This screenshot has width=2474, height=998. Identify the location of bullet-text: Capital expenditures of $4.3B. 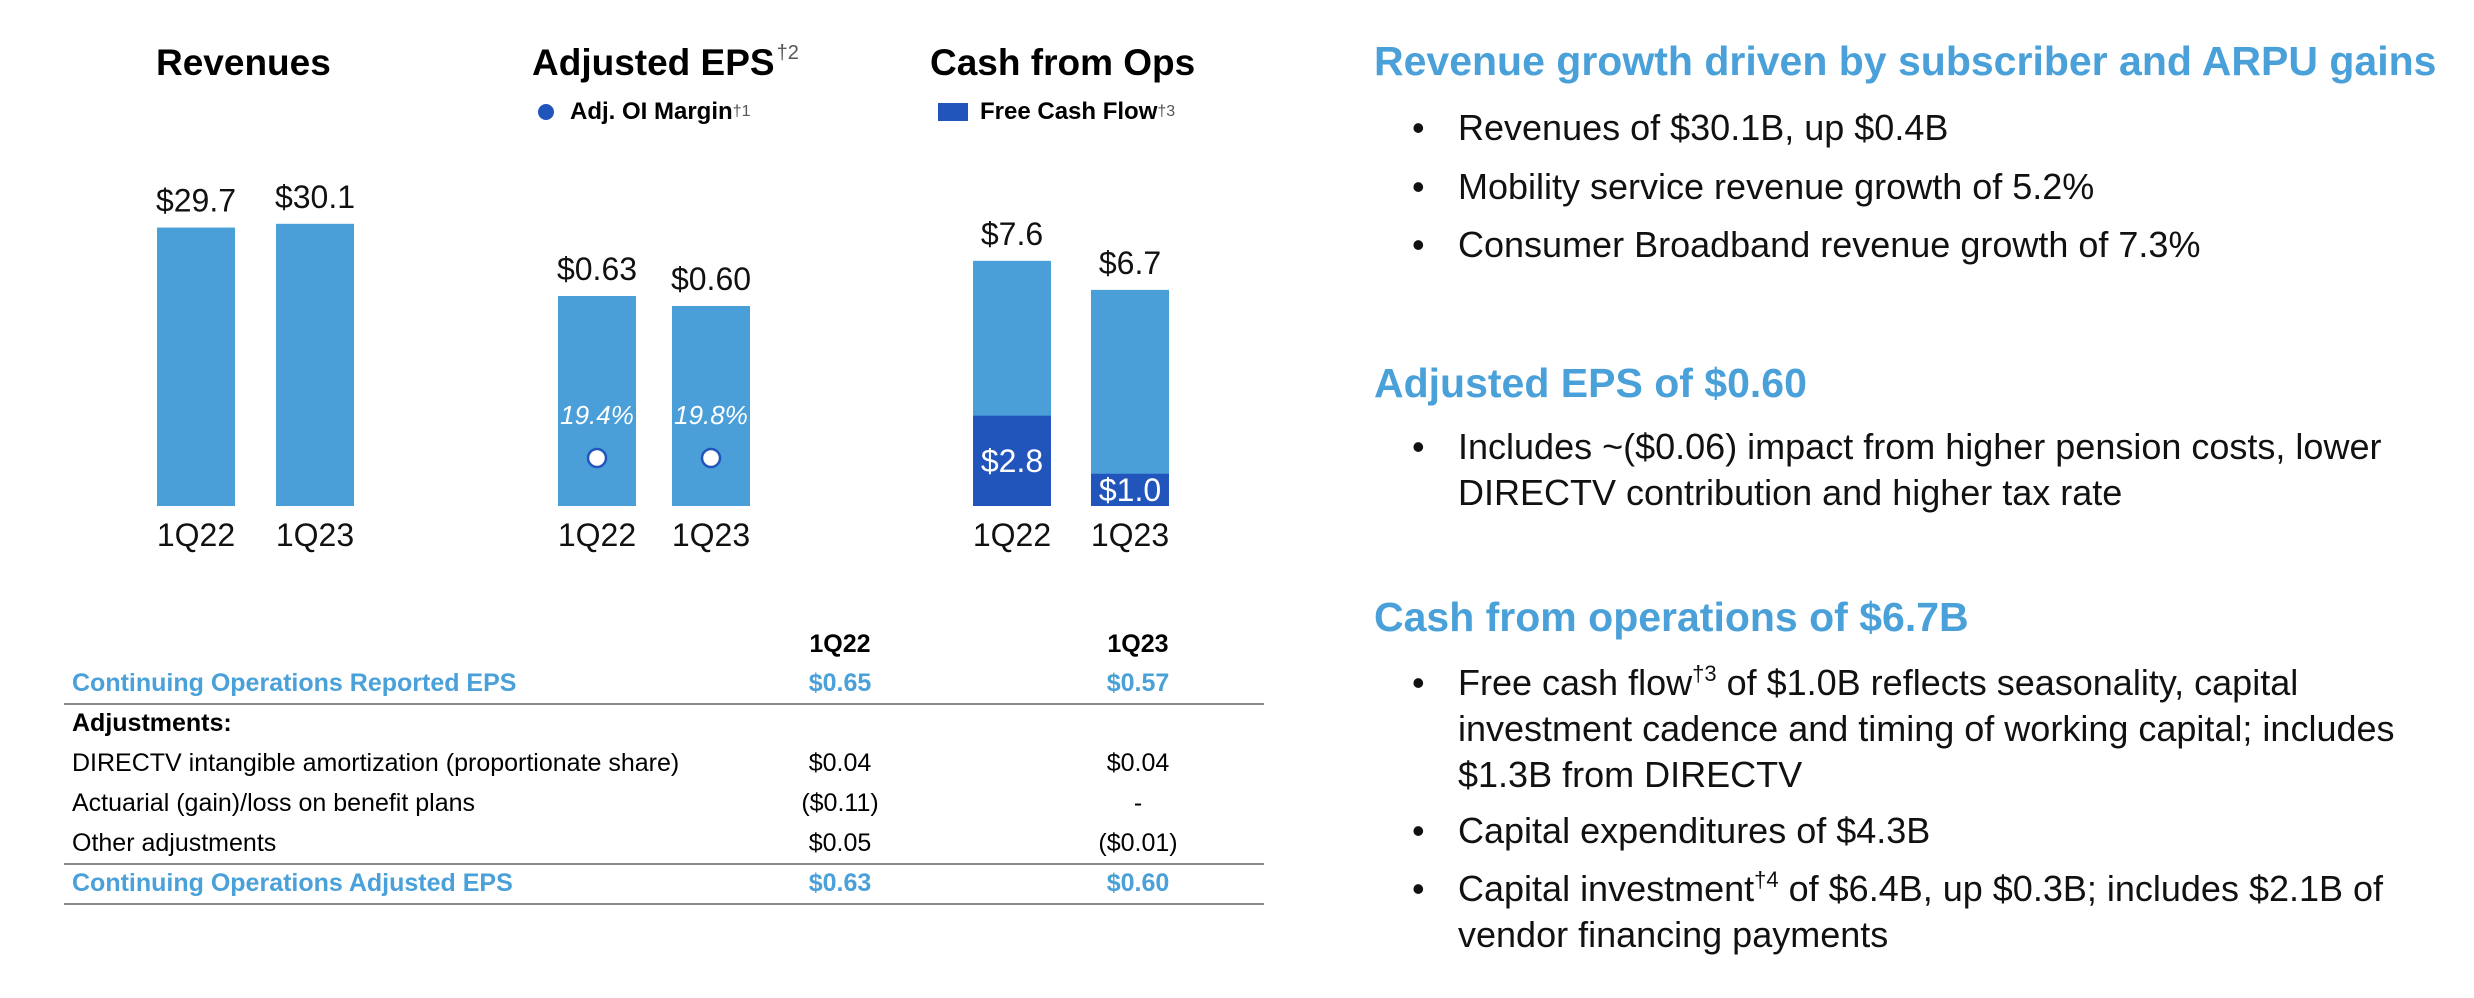
(1694, 830).